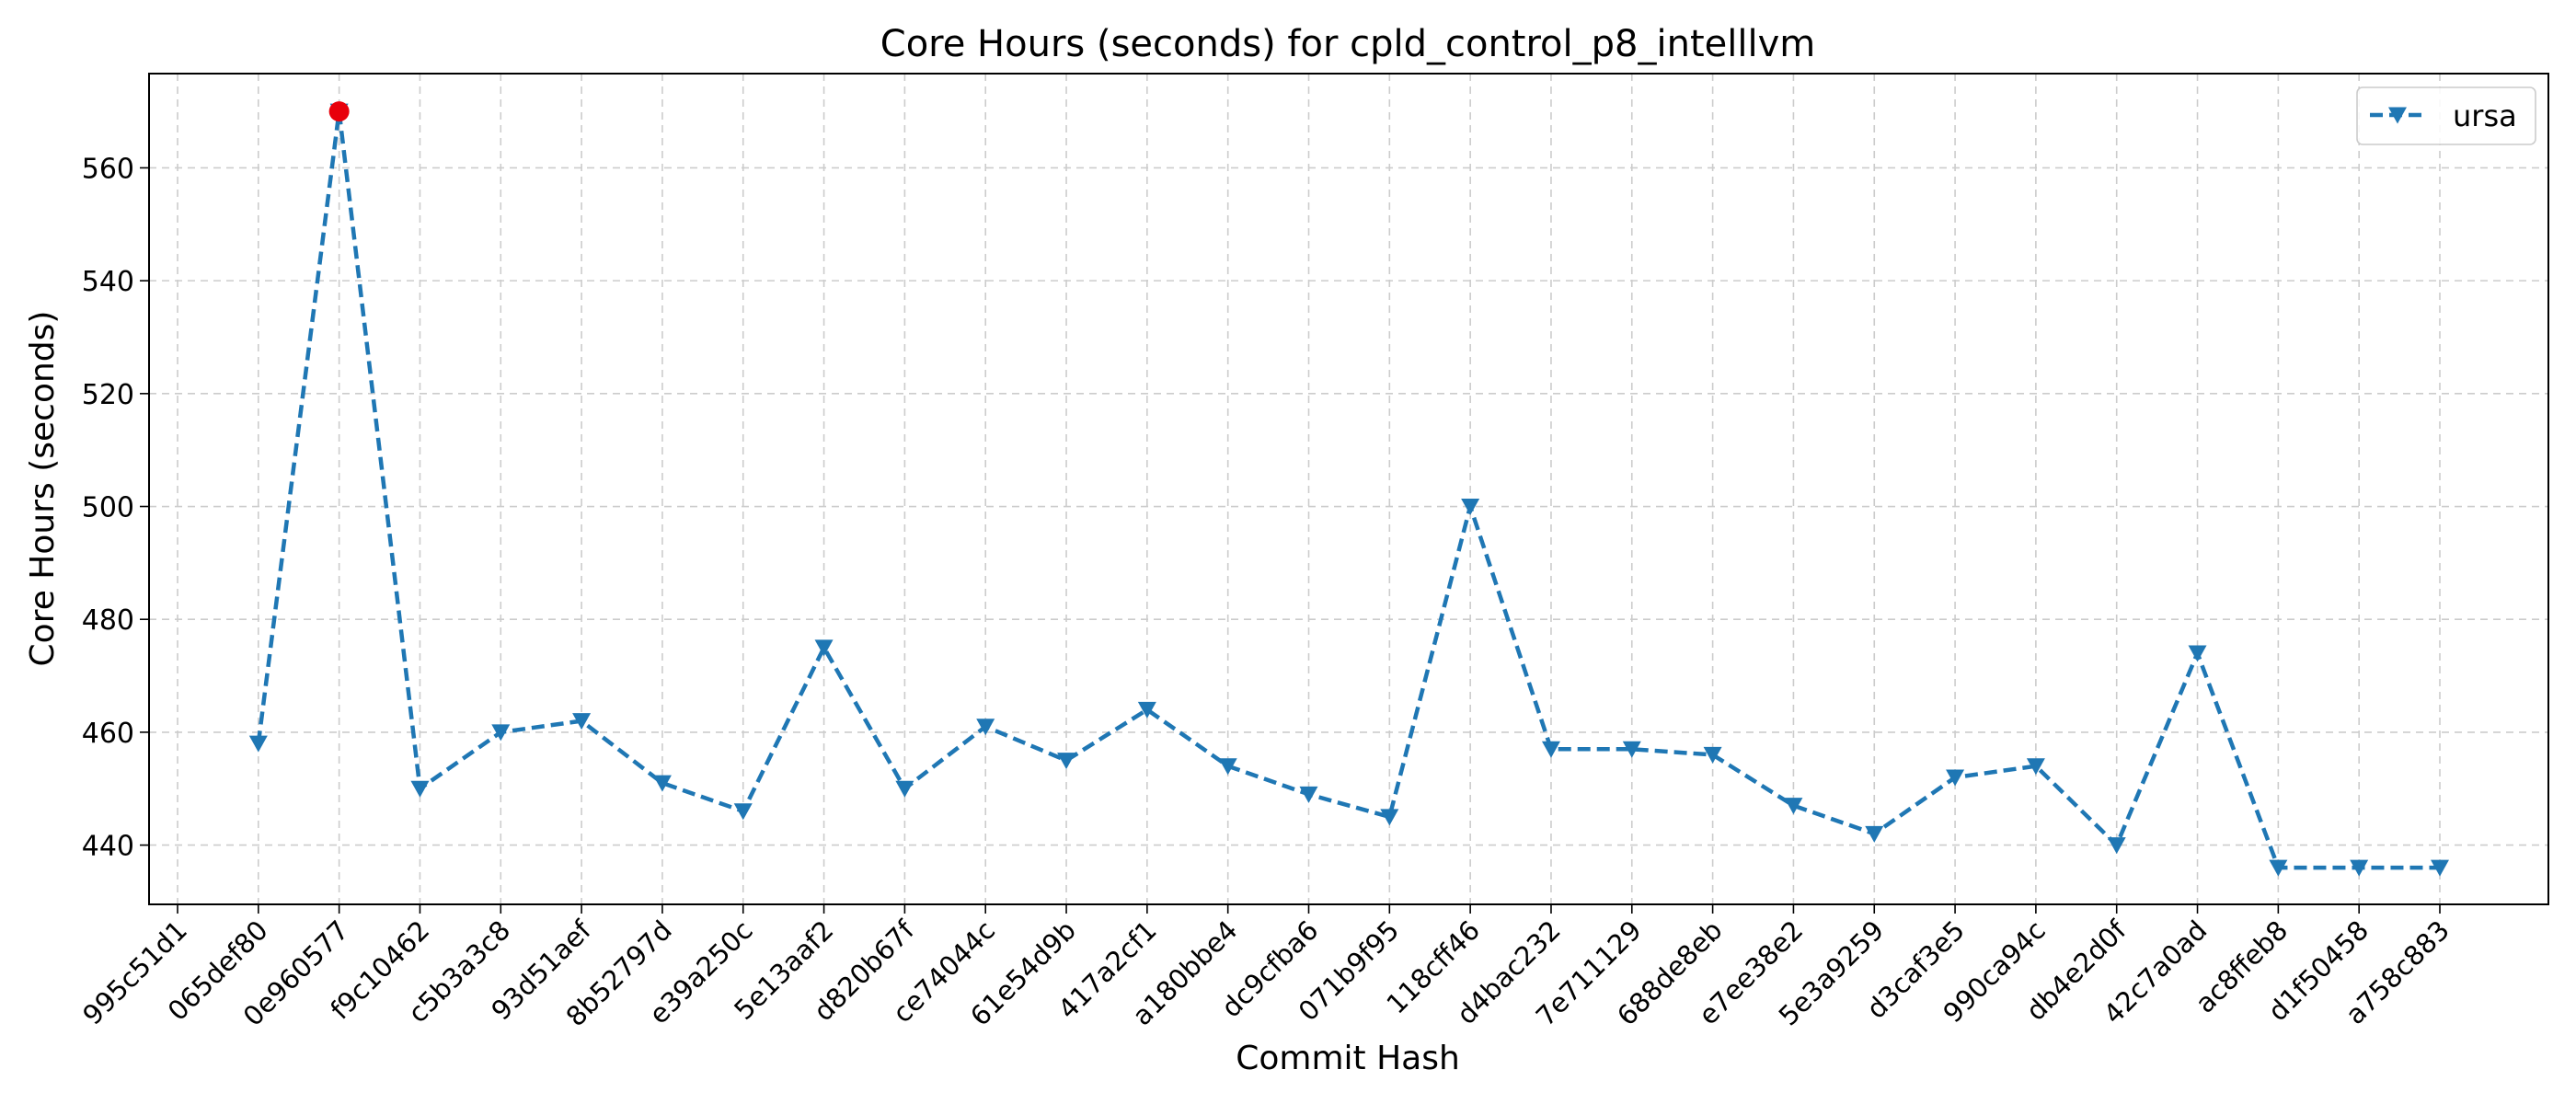  Describe the element at coordinates (108, 508) in the screenshot. I see `y-tick-label: 500` at that location.